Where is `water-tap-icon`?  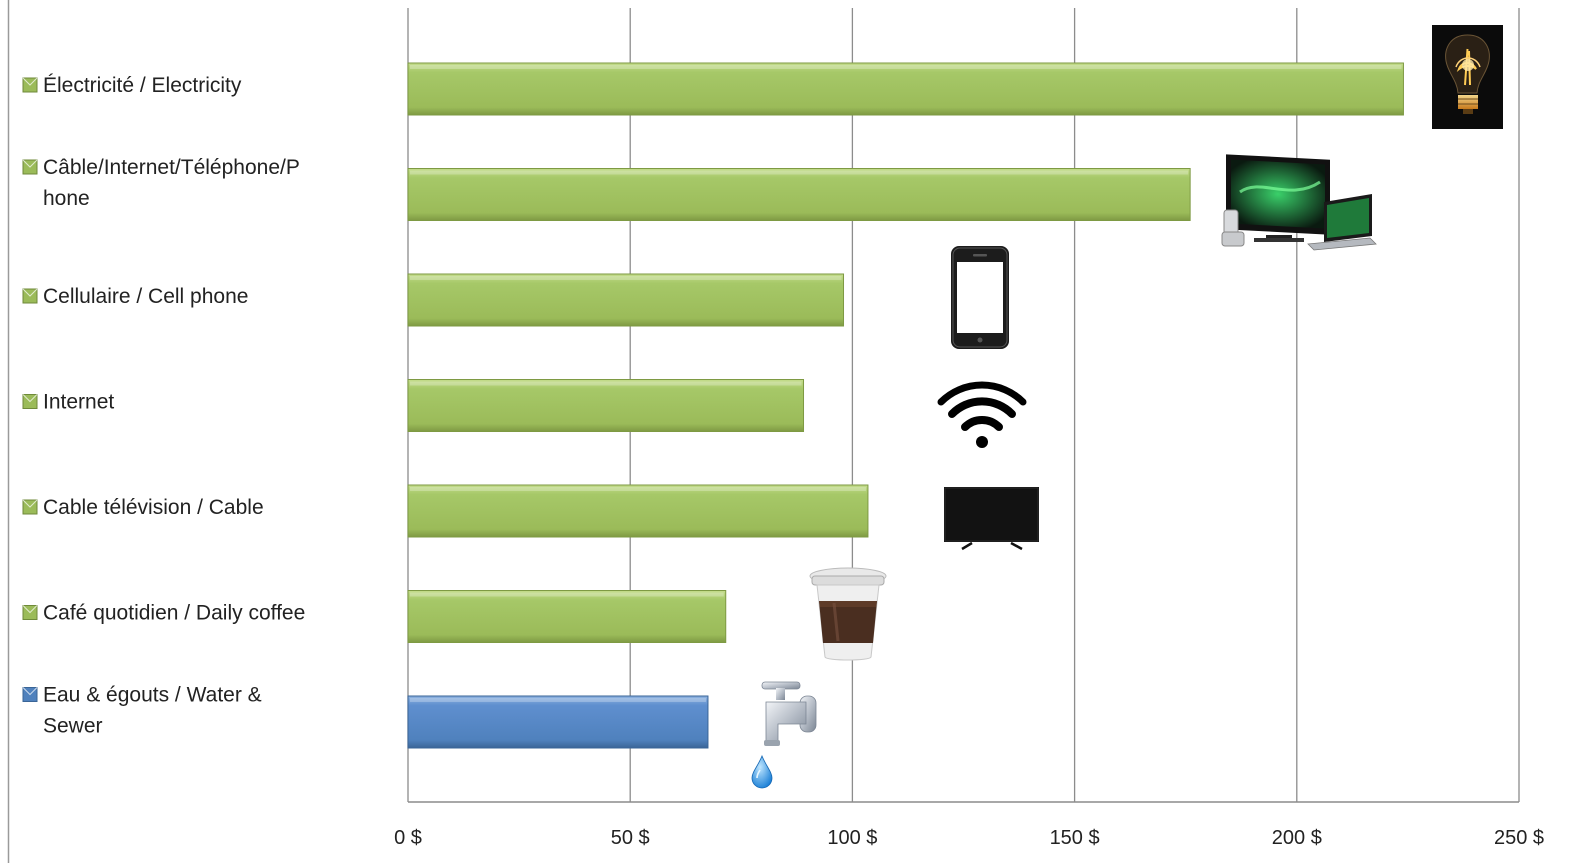 water-tap-icon is located at coordinates (784, 735).